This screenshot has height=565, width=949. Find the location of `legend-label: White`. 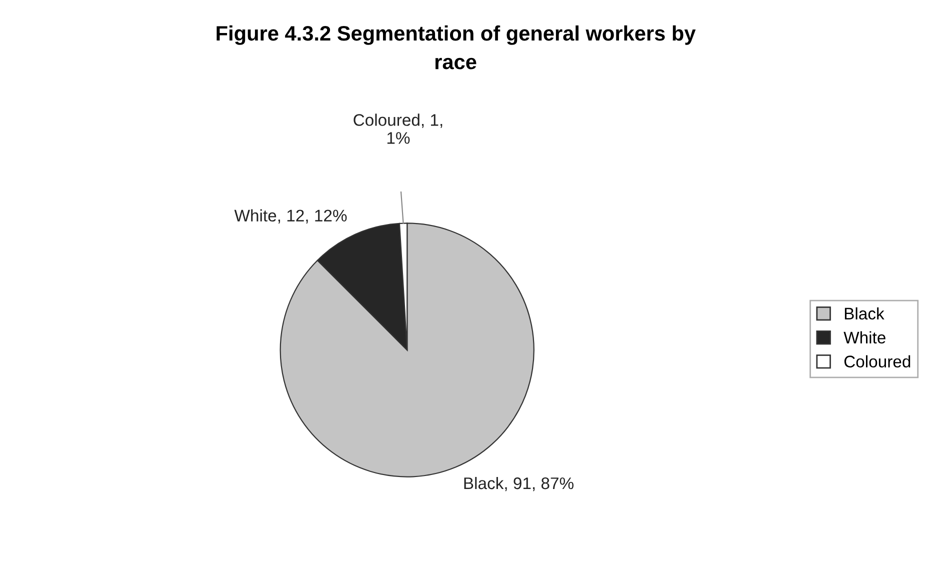

legend-label: White is located at coordinates (865, 337).